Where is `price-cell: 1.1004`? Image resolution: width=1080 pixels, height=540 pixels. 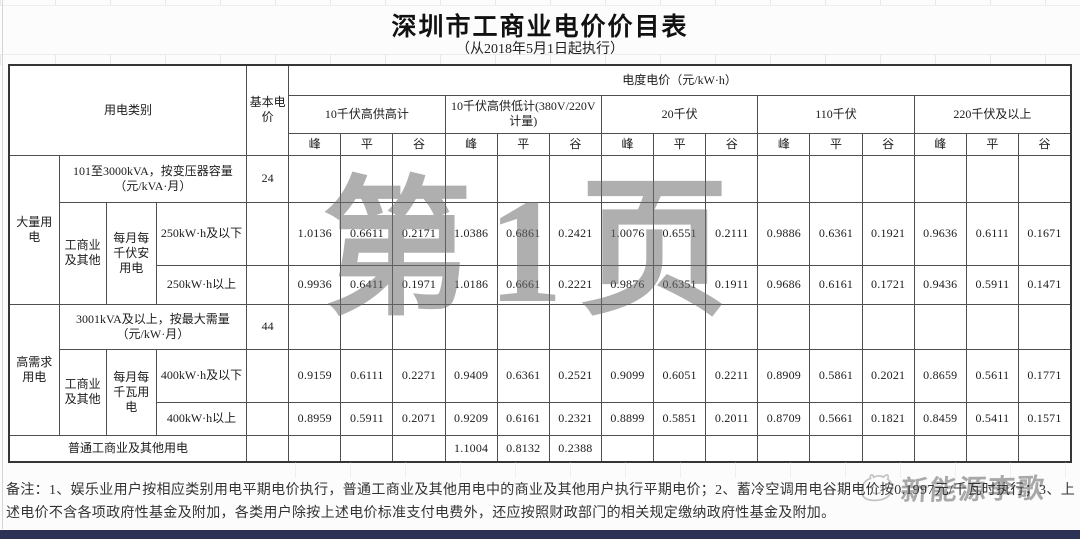 price-cell: 1.1004 is located at coordinates (471, 448).